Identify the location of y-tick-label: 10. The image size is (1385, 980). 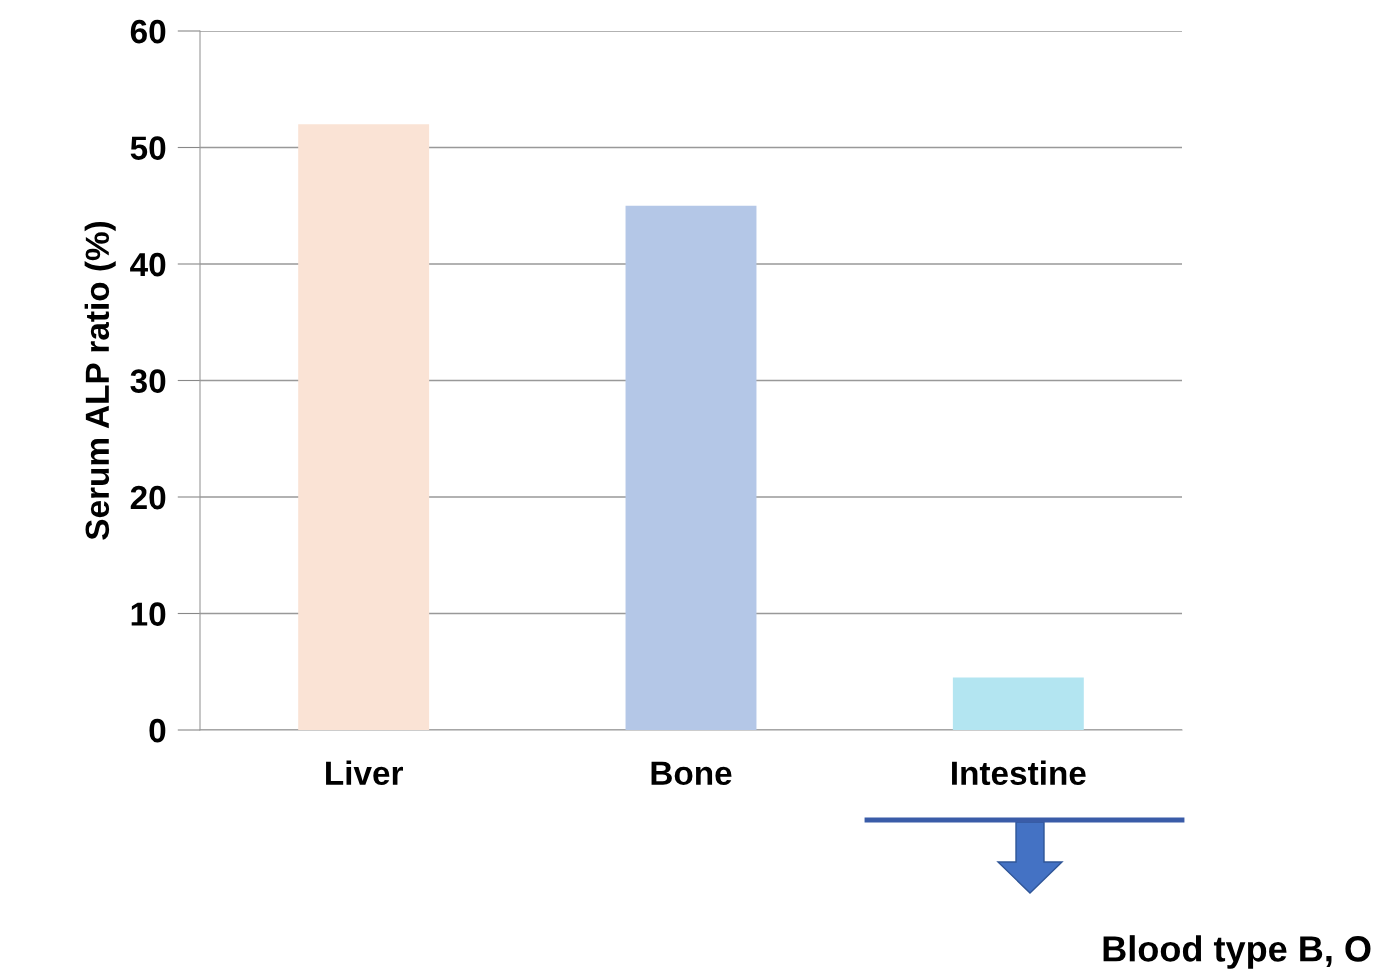
(148, 614).